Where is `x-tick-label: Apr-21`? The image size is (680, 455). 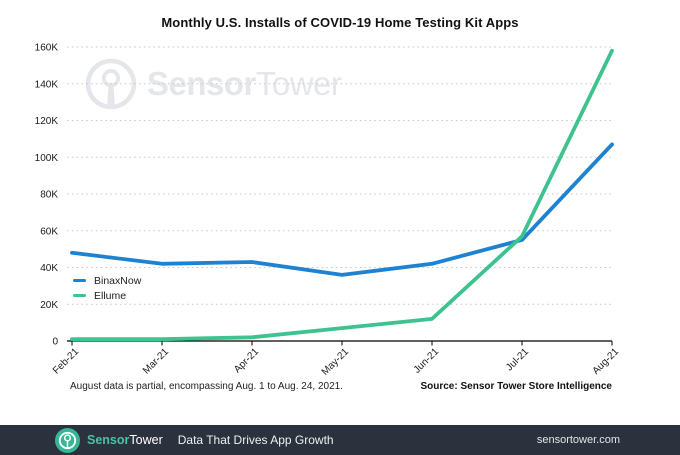 x-tick-label: Apr-21 is located at coordinates (246, 360).